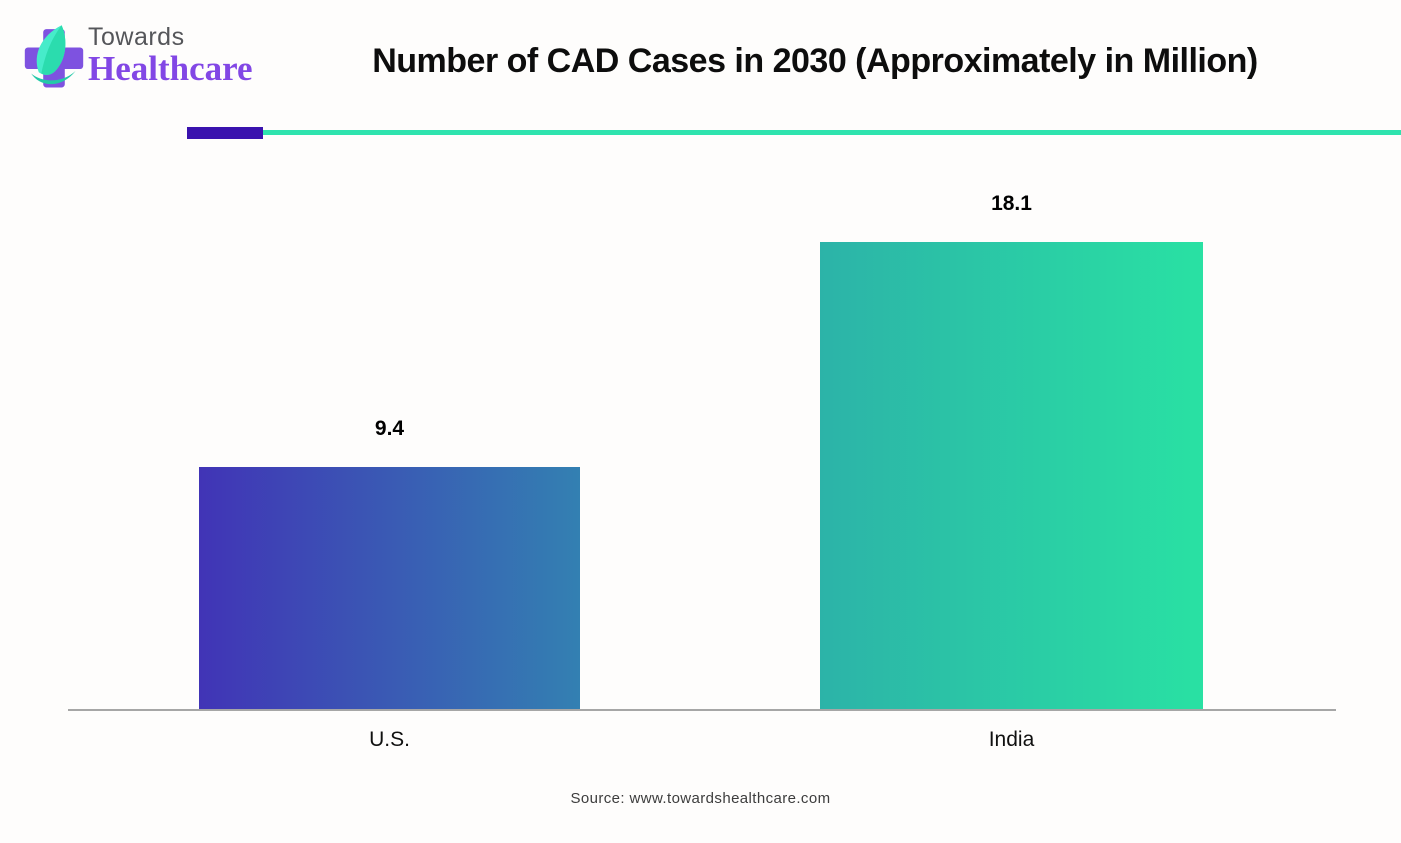  Describe the element at coordinates (389, 428) in the screenshot. I see `bar-value-label-us: 9.4` at that location.